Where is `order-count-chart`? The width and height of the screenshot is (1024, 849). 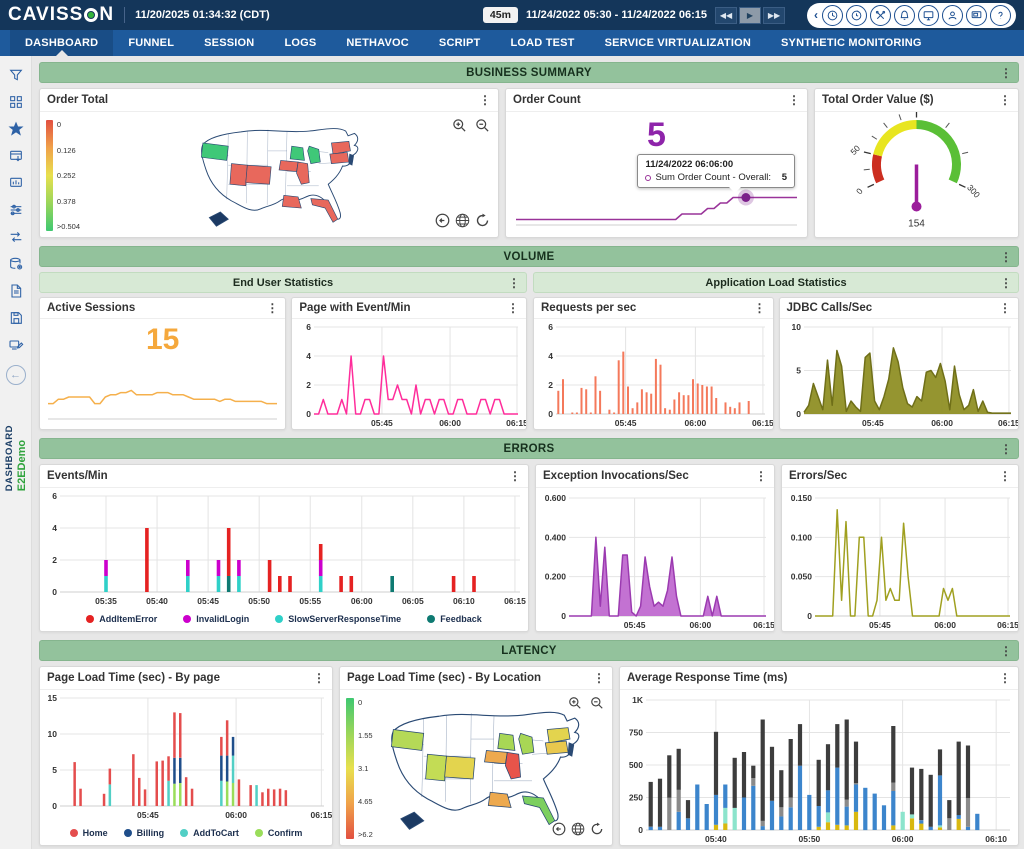 order-count-chart is located at coordinates (656, 174).